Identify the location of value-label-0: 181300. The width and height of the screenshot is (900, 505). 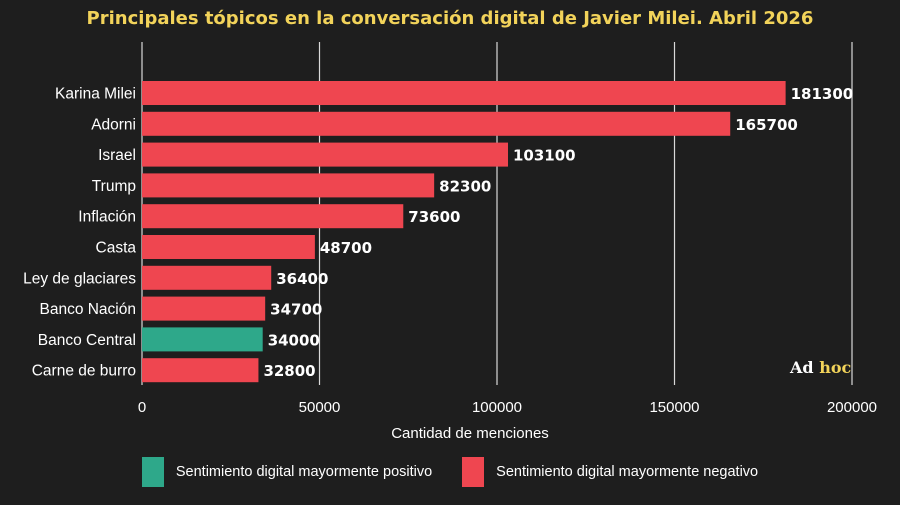
(822, 94).